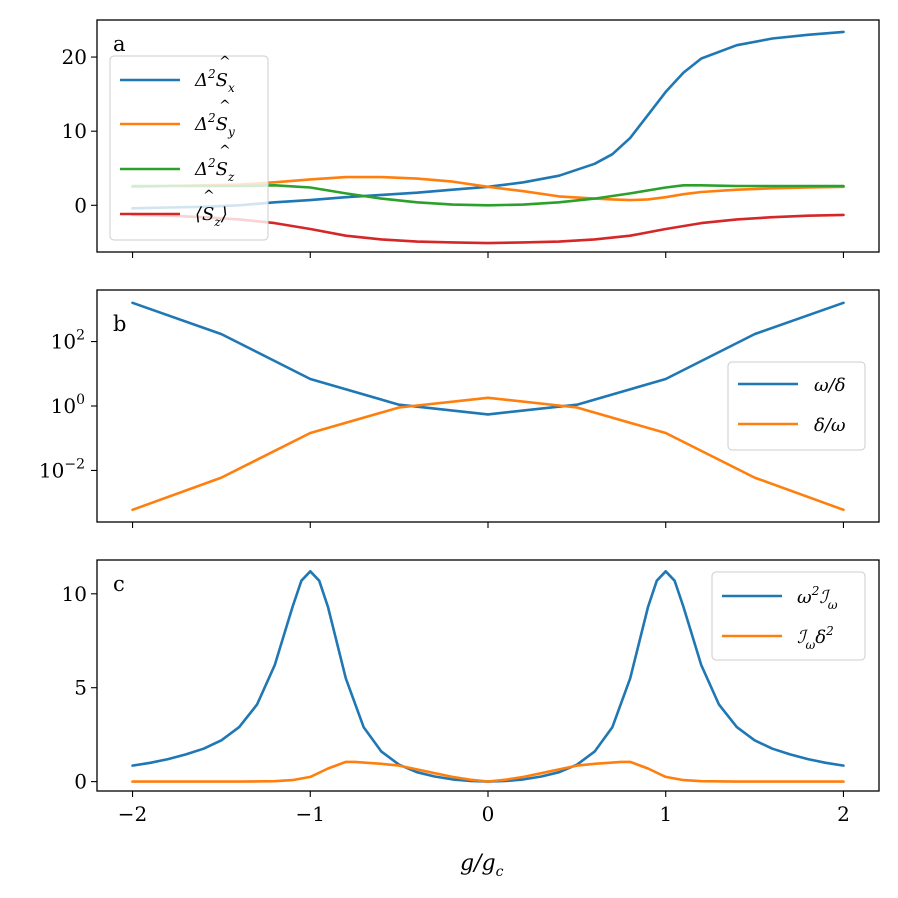  Describe the element at coordinates (225, 151) in the screenshot. I see `hat-sz: ^` at that location.